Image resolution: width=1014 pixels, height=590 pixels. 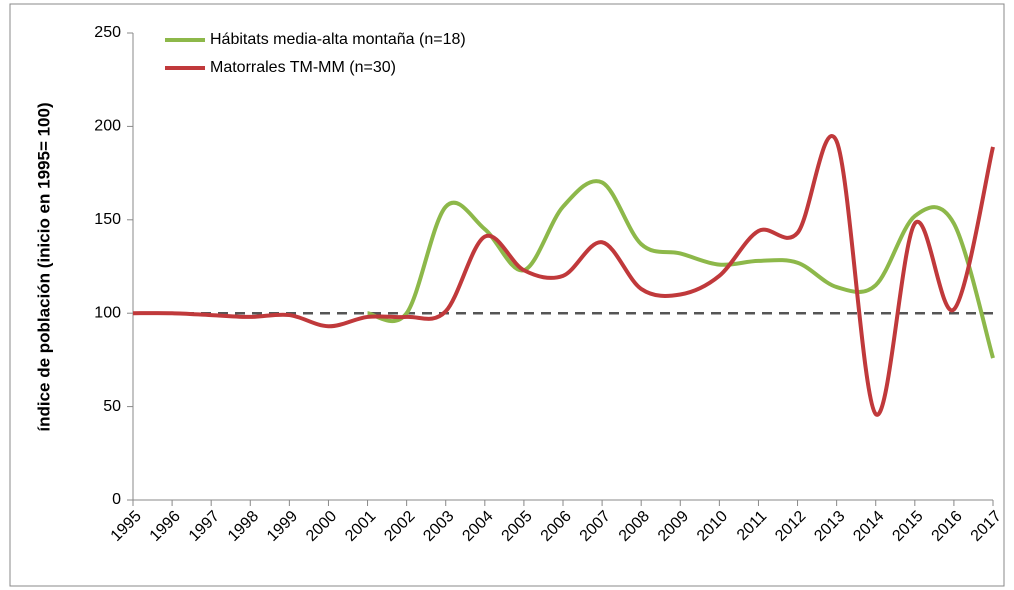 What do you see at coordinates (477, 526) in the screenshot?
I see `x-tick-label: 2004` at bounding box center [477, 526].